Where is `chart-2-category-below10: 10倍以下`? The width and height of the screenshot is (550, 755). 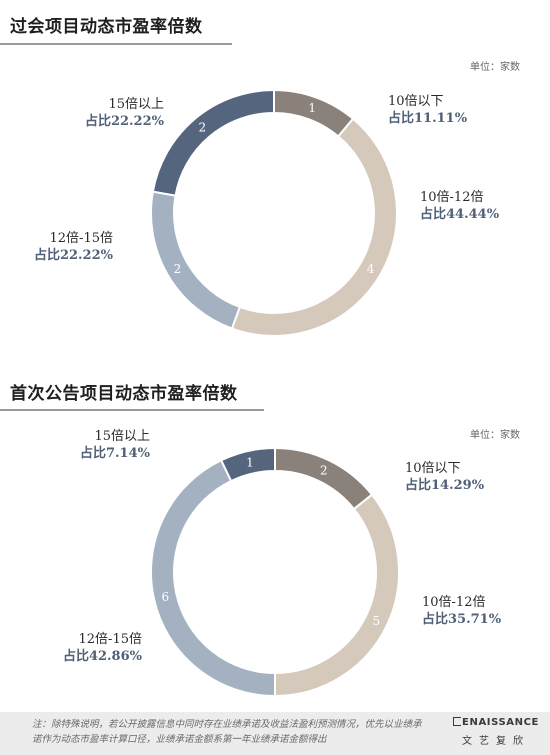
chart-2-category-below10: 10倍以下 is located at coordinates (433, 468).